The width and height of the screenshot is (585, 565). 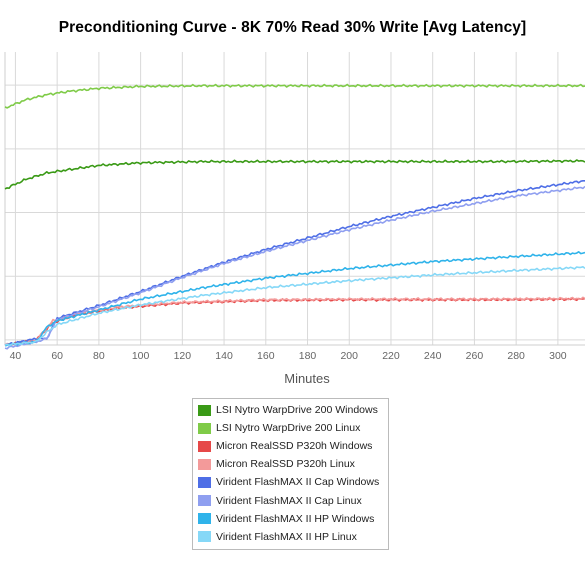 What do you see at coordinates (16, 356) in the screenshot?
I see `x-tick-label: 40` at bounding box center [16, 356].